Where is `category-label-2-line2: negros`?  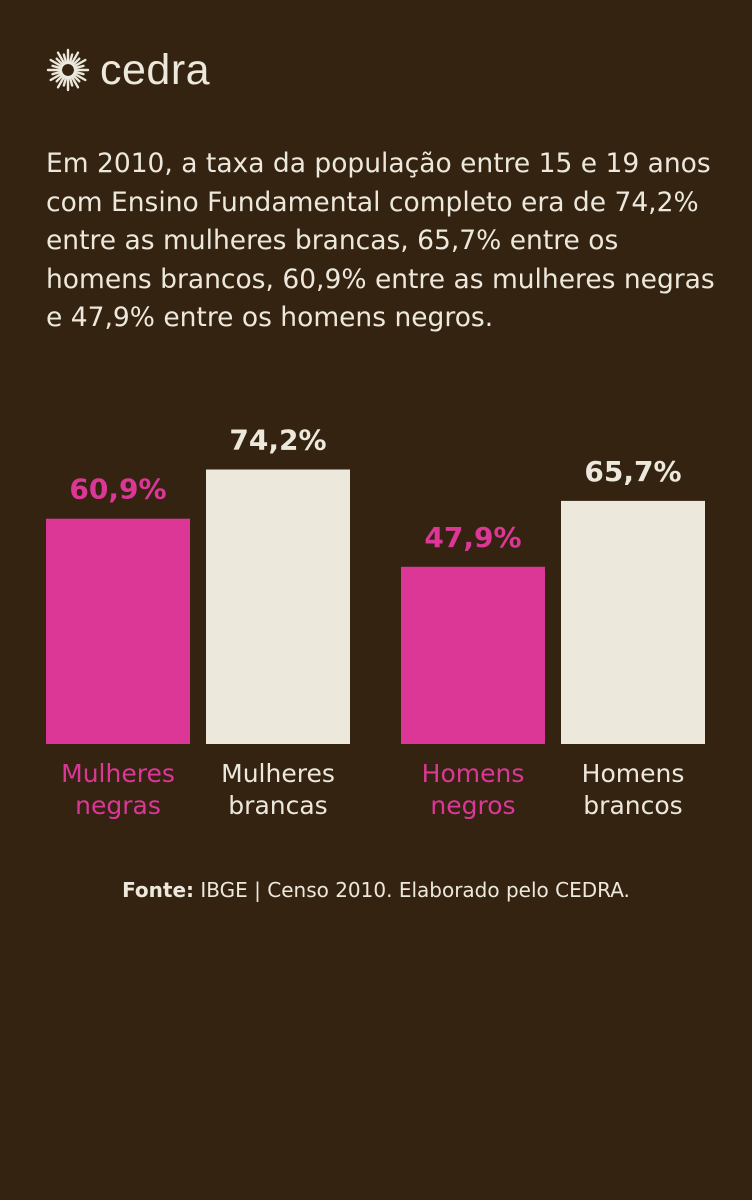 category-label-2-line2: negros is located at coordinates (472, 805).